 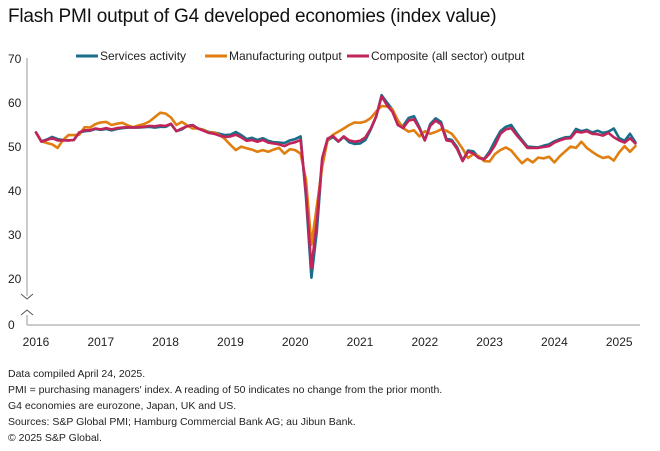 I want to click on y-tick-label: 40, so click(x=15, y=191).